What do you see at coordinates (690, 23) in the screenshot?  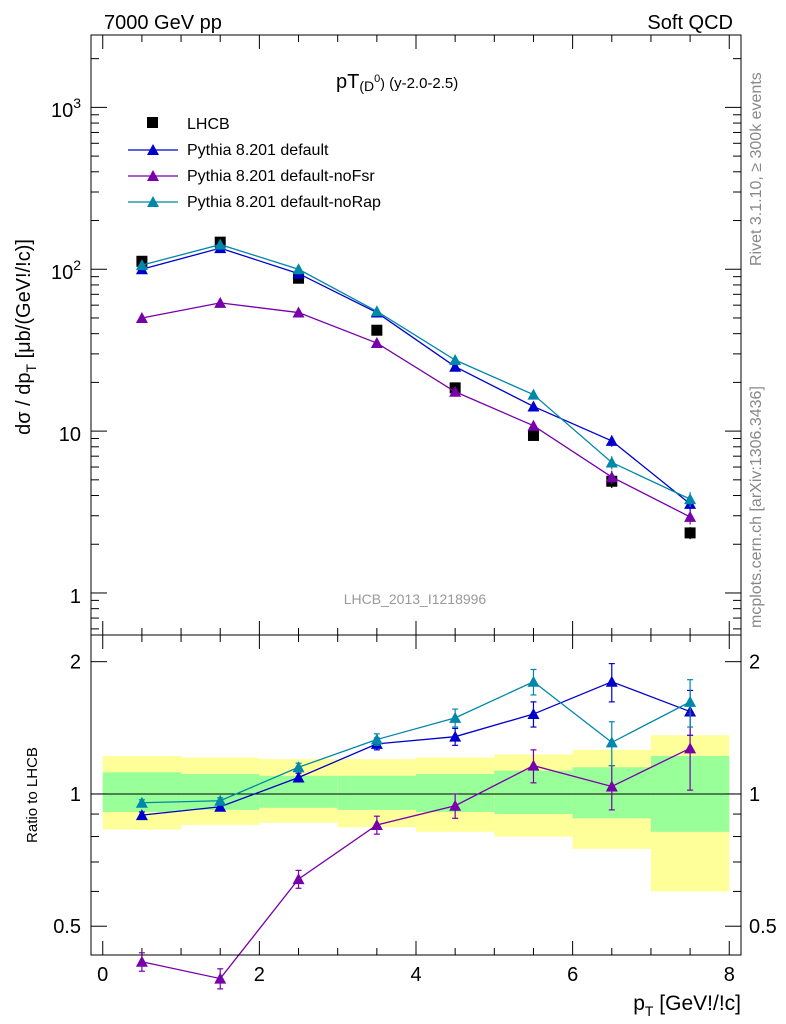 I see `header-right: Soft QCD` at bounding box center [690, 23].